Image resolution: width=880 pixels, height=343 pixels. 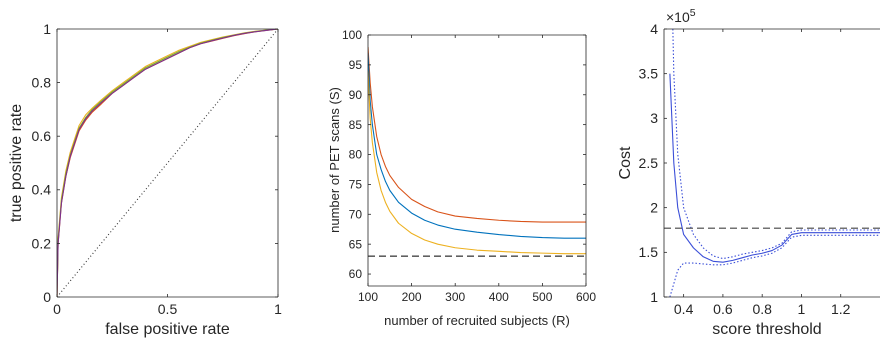 I want to click on y-tick-label: 100, so click(x=352, y=35).